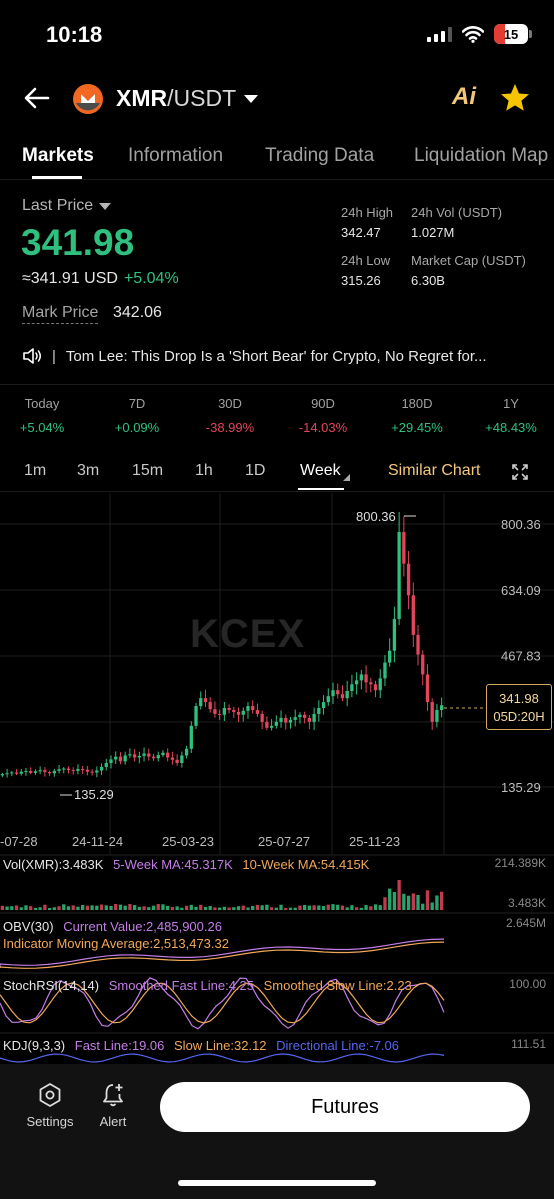 Image resolution: width=554 pixels, height=1199 pixels. Describe the element at coordinates (481, 155) in the screenshot. I see `tab-liquidation-map: Liquidation Map` at that location.